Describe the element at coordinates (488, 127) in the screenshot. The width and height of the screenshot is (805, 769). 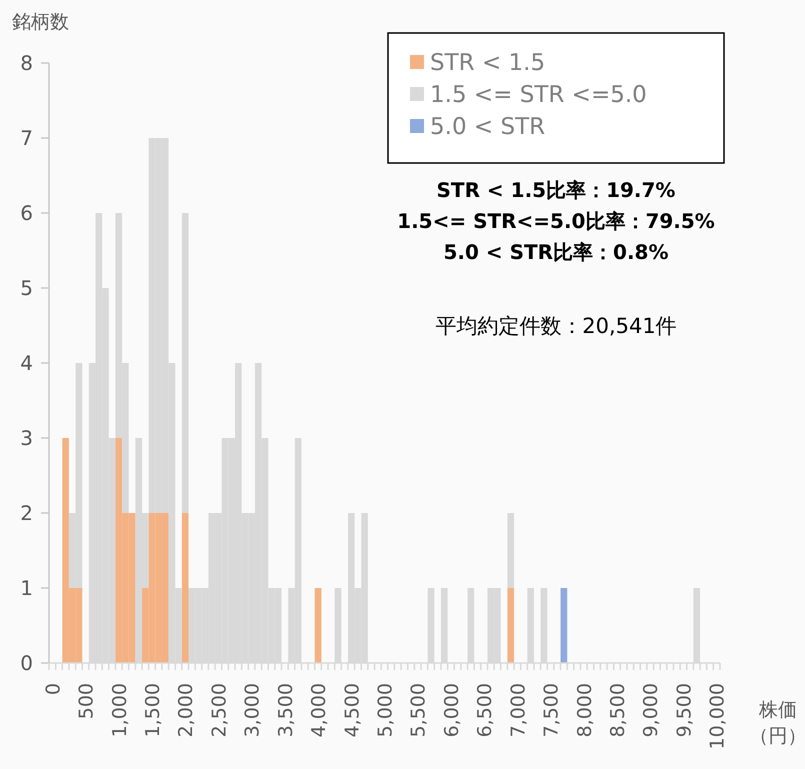
I see `legend-label: 5.0 < STR` at that location.